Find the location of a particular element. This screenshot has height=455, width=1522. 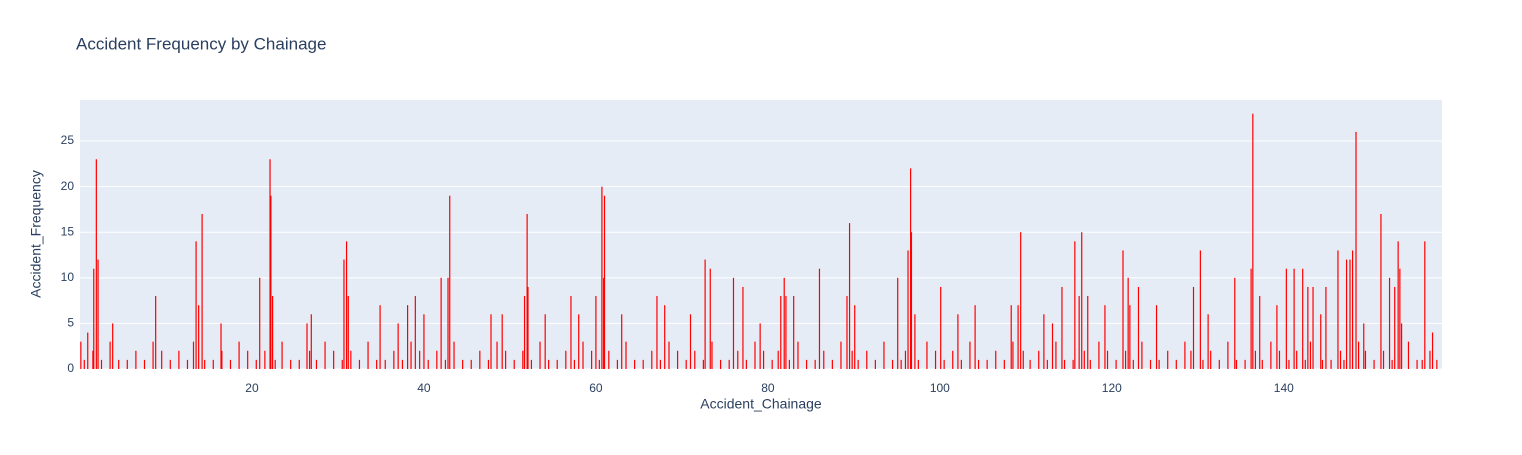

y-tick-label: 20 is located at coordinates (68, 186).